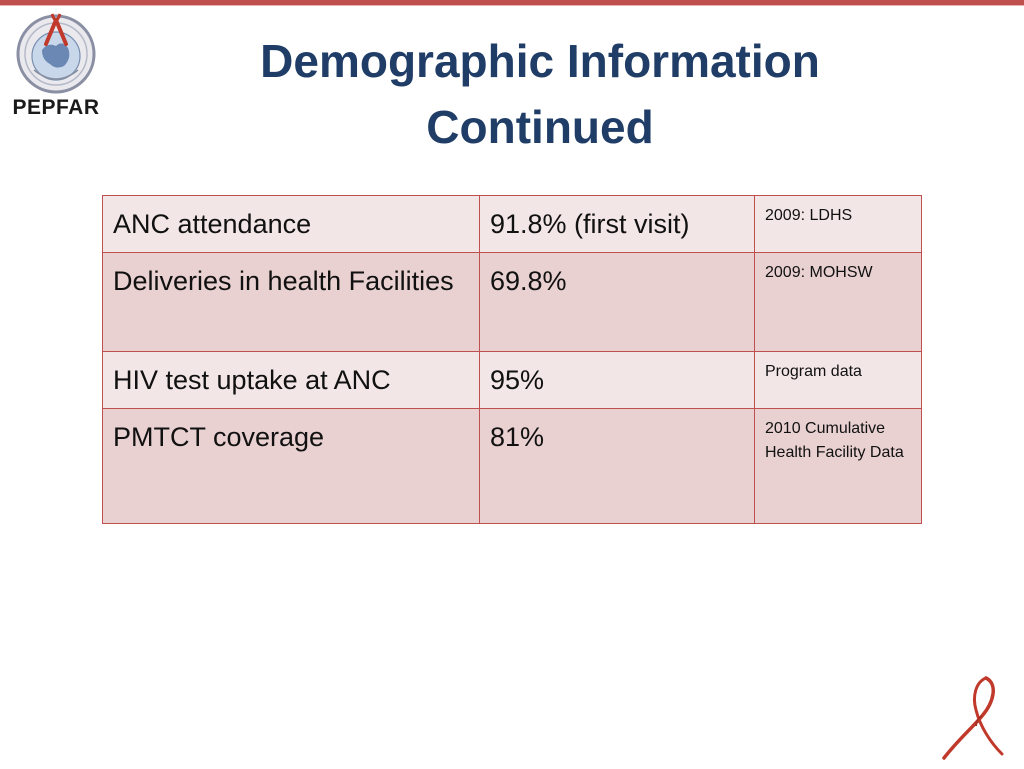 The image size is (1024, 769). Describe the element at coordinates (838, 466) in the screenshot. I see `source-cell: 2010 Cumulative Health Facility Data` at that location.